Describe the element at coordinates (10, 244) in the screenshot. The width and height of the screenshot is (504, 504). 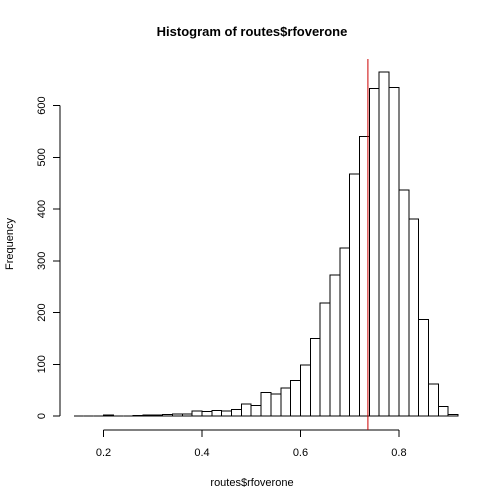
I see `y-axis-label: Frequency` at that location.